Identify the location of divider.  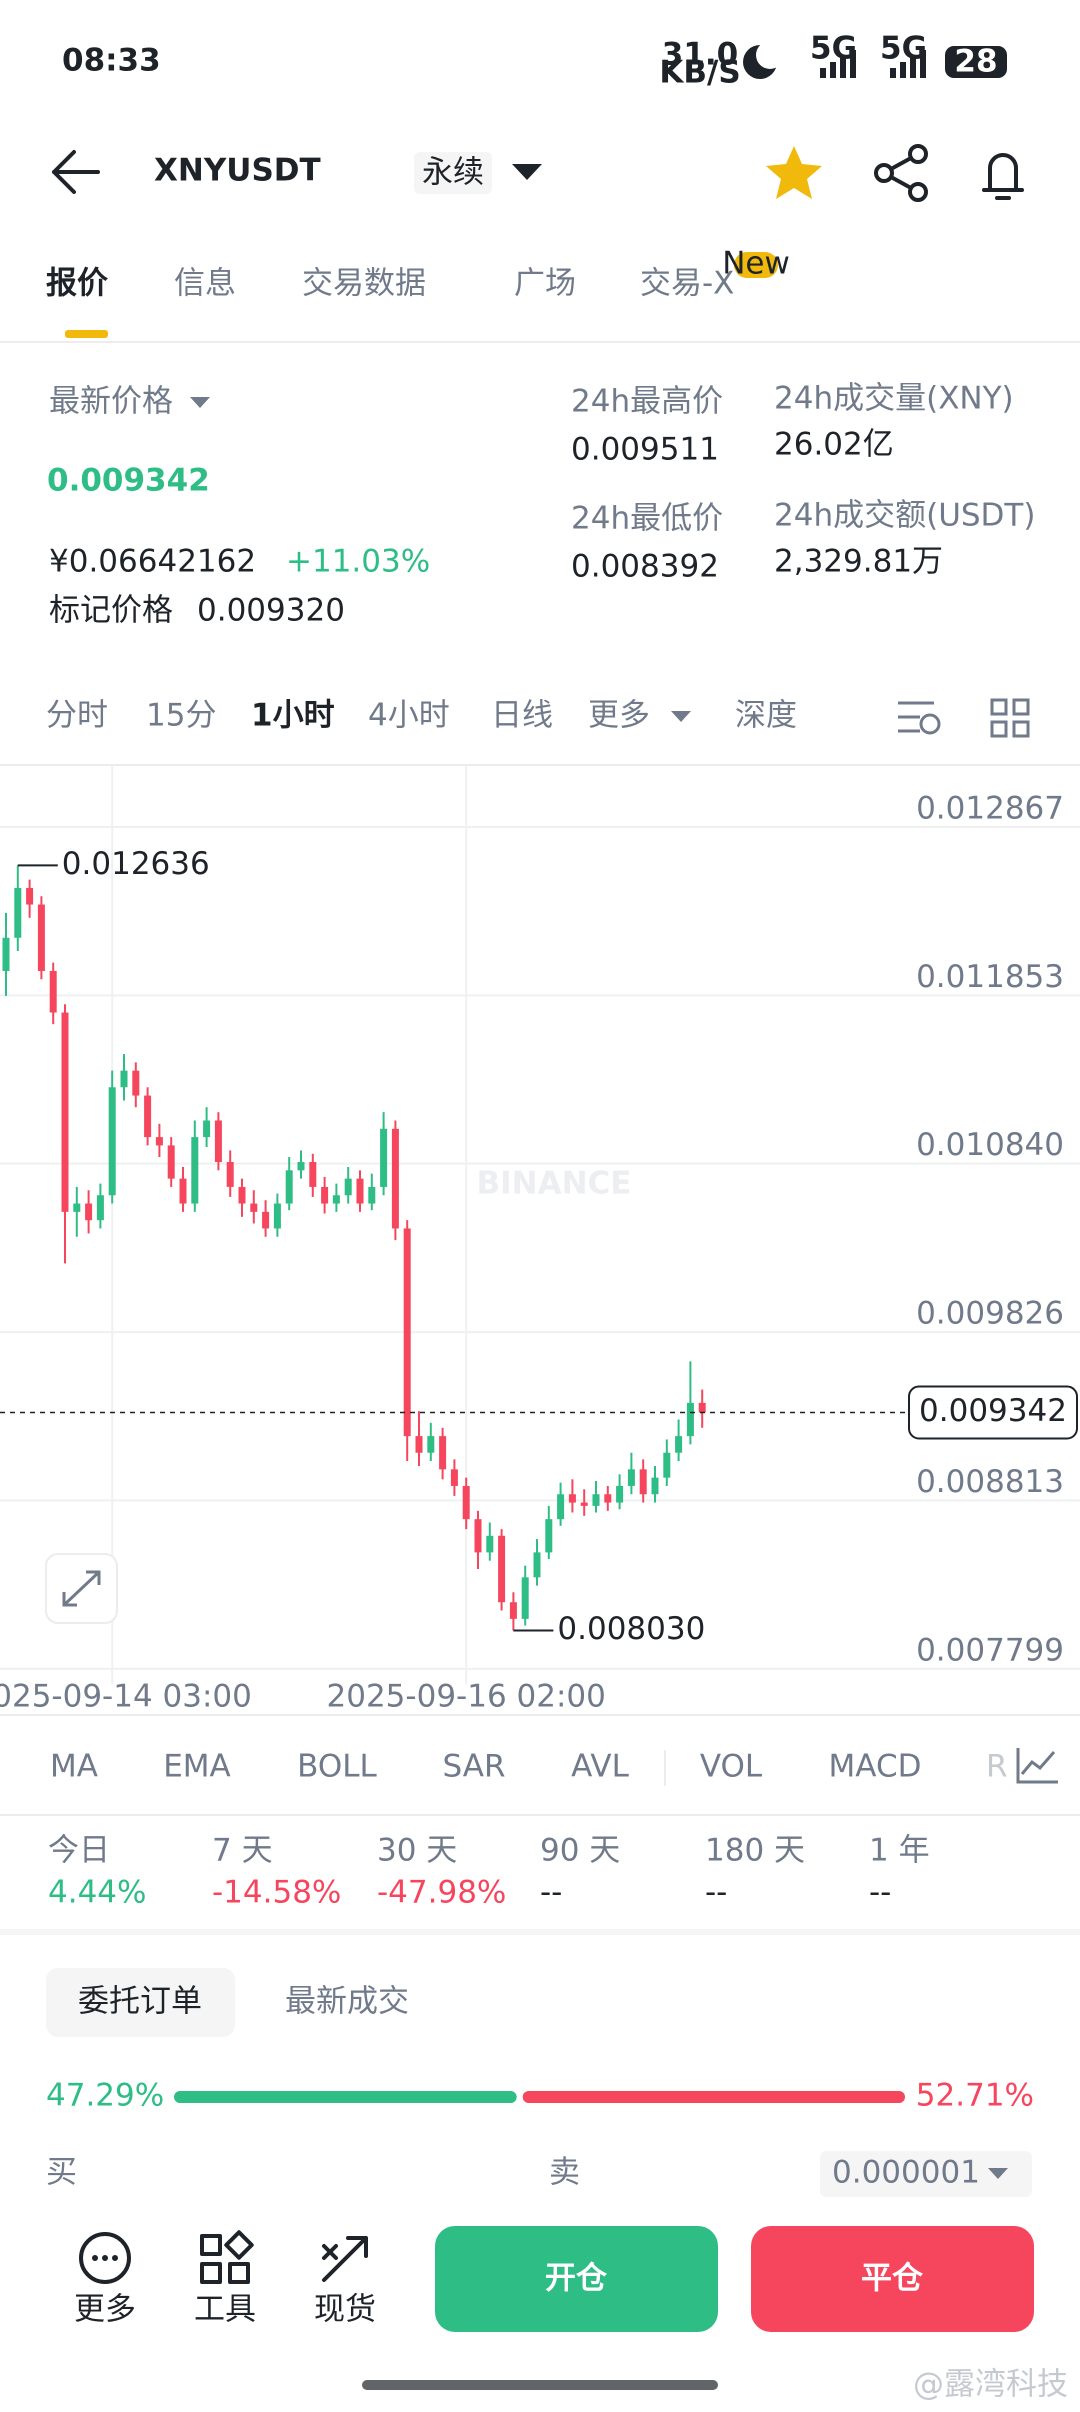
(540, 1932).